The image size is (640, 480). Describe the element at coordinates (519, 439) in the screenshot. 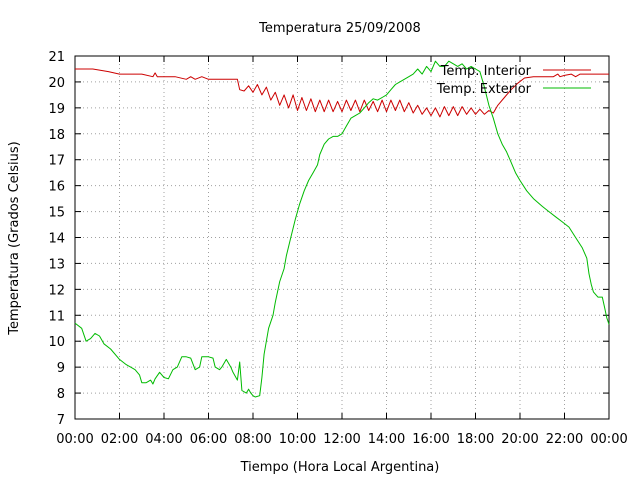

I see `x-tick-label: 20:00` at that location.